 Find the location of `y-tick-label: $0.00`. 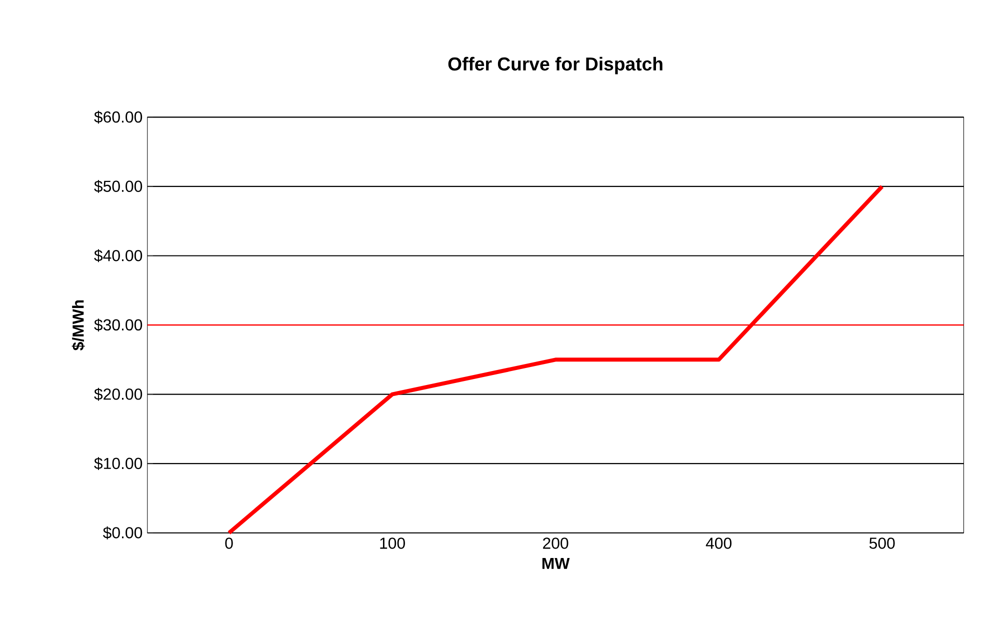

y-tick-label: $0.00 is located at coordinates (122, 533).